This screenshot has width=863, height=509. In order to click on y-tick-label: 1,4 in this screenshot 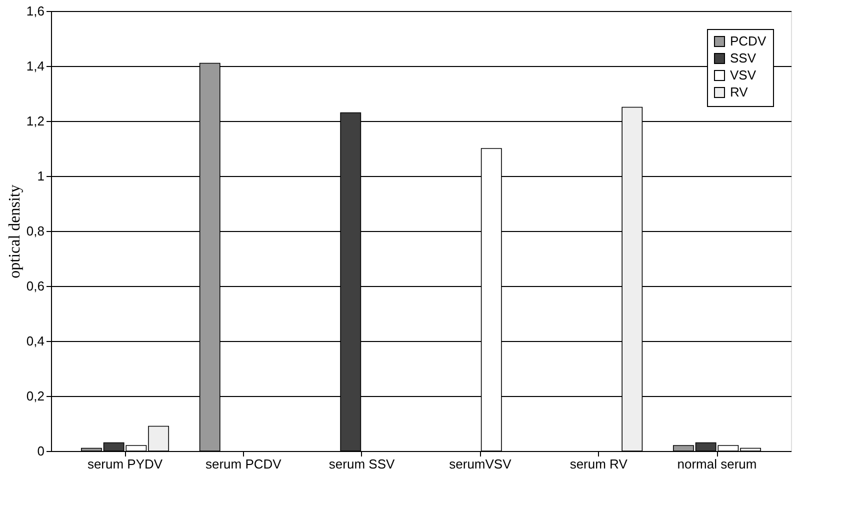, I will do `click(35, 66)`.